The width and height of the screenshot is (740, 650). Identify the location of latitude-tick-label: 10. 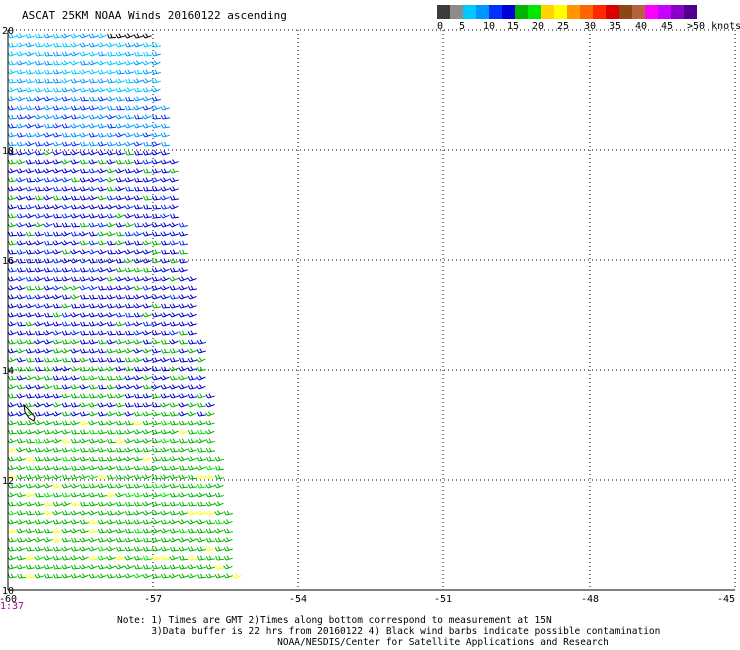
(8, 591).